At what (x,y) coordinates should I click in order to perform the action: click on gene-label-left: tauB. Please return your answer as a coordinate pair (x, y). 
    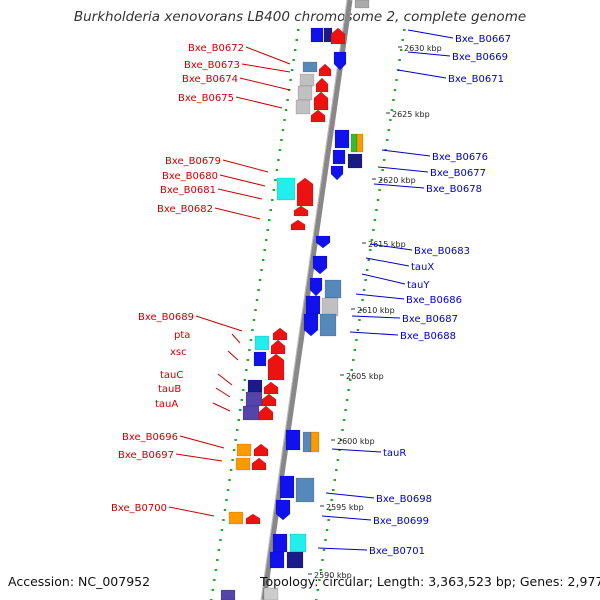
    Looking at the image, I should click on (169, 389).